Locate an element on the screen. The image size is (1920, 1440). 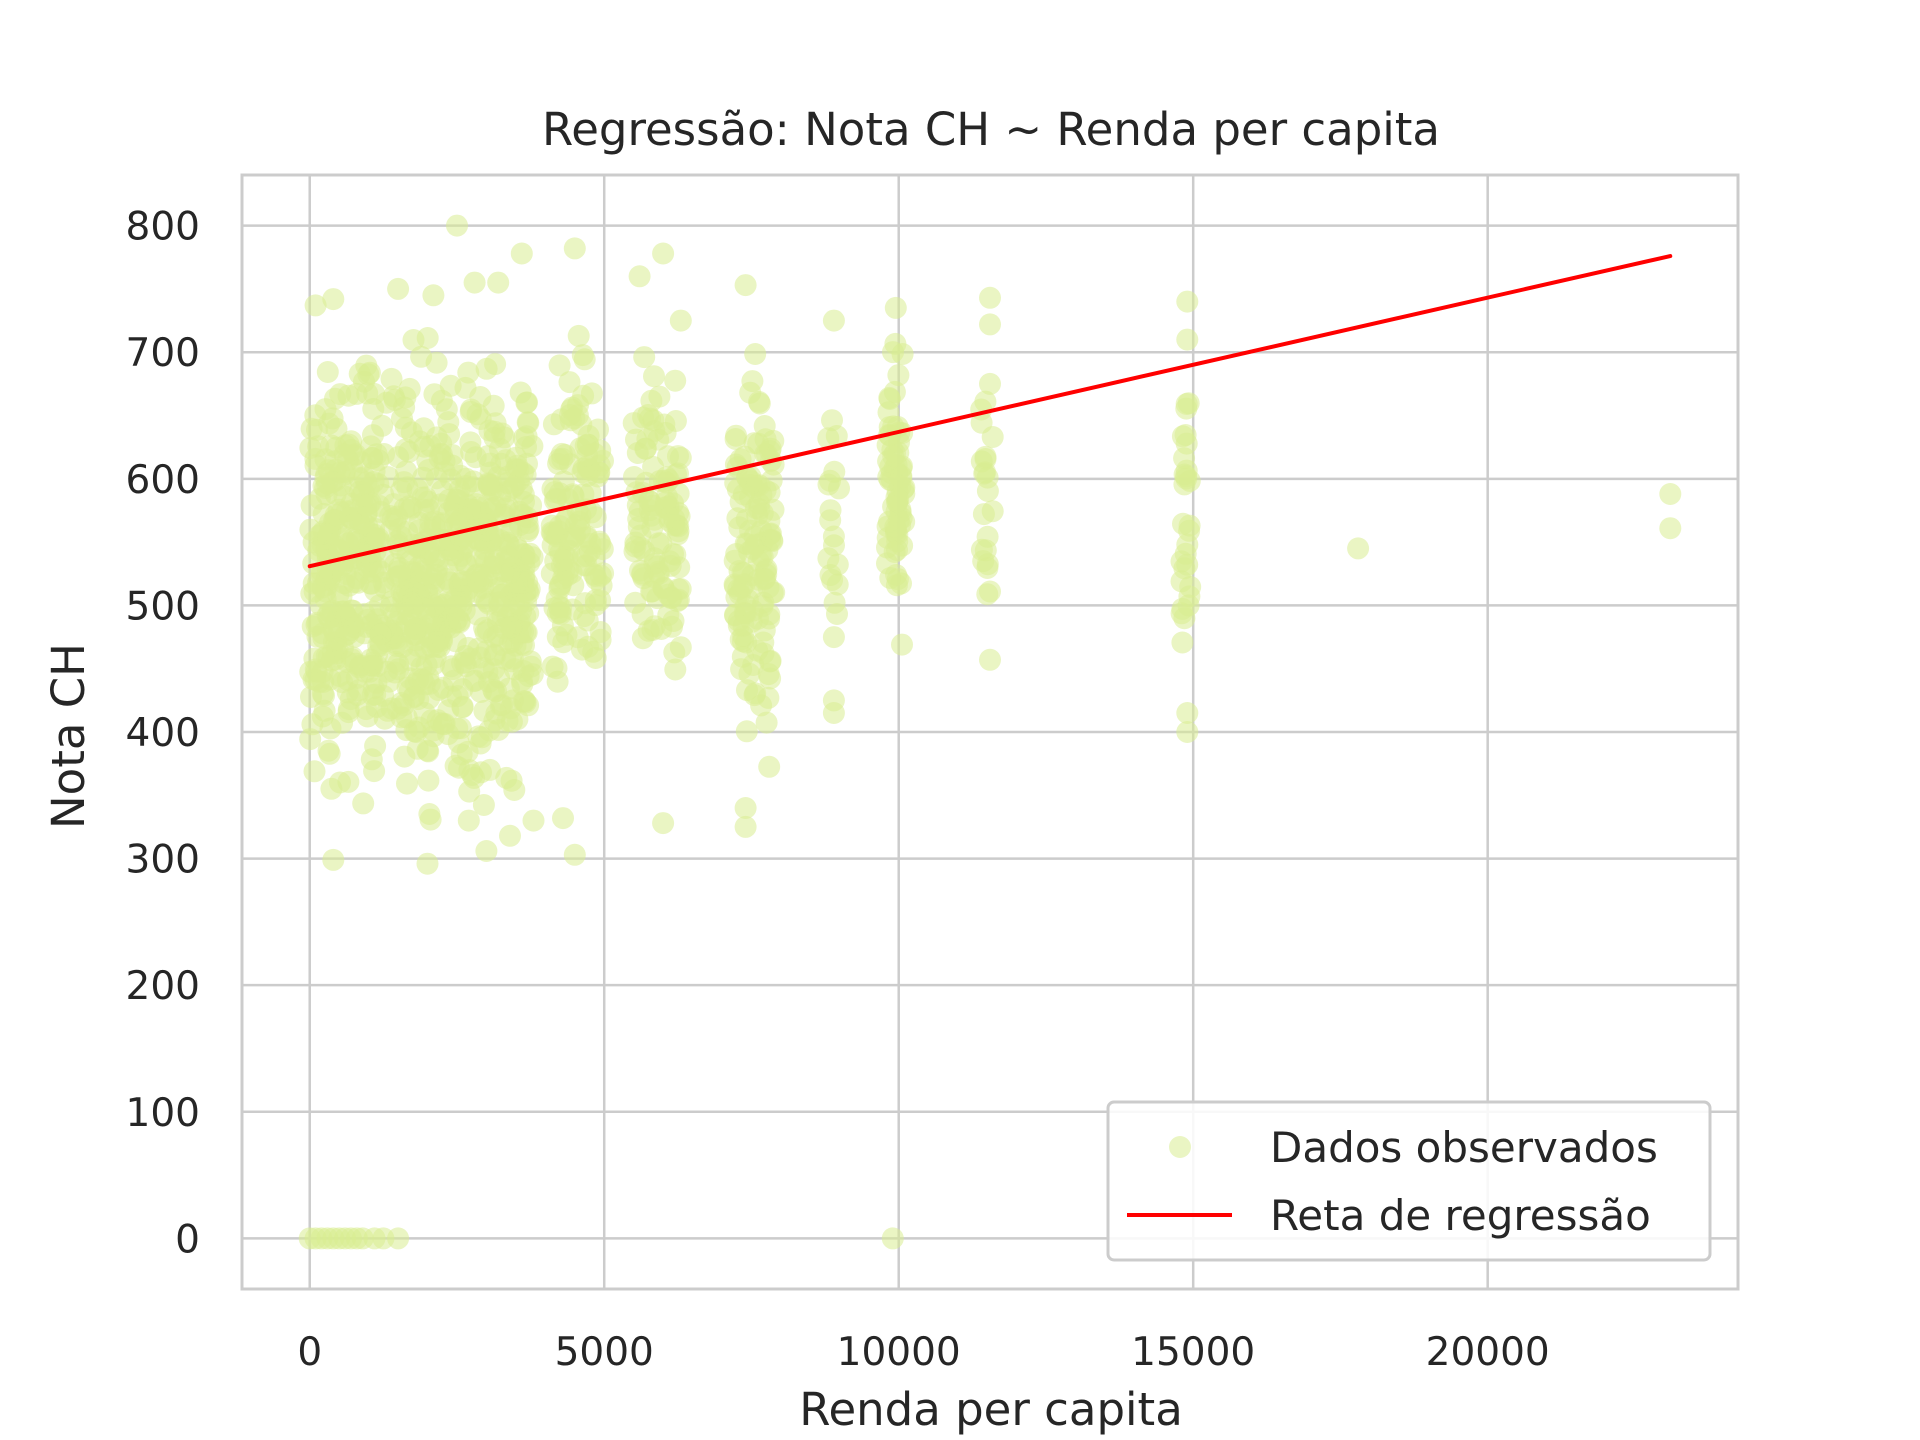
y-axis-label: Nota CH is located at coordinates (68, 736).